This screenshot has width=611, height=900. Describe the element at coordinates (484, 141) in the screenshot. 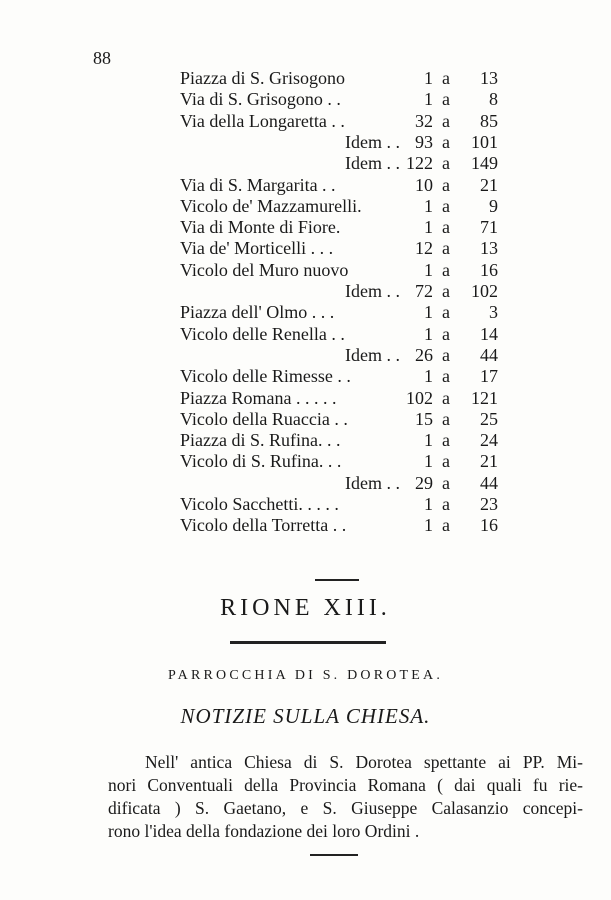

I see `to-number: 101` at that location.